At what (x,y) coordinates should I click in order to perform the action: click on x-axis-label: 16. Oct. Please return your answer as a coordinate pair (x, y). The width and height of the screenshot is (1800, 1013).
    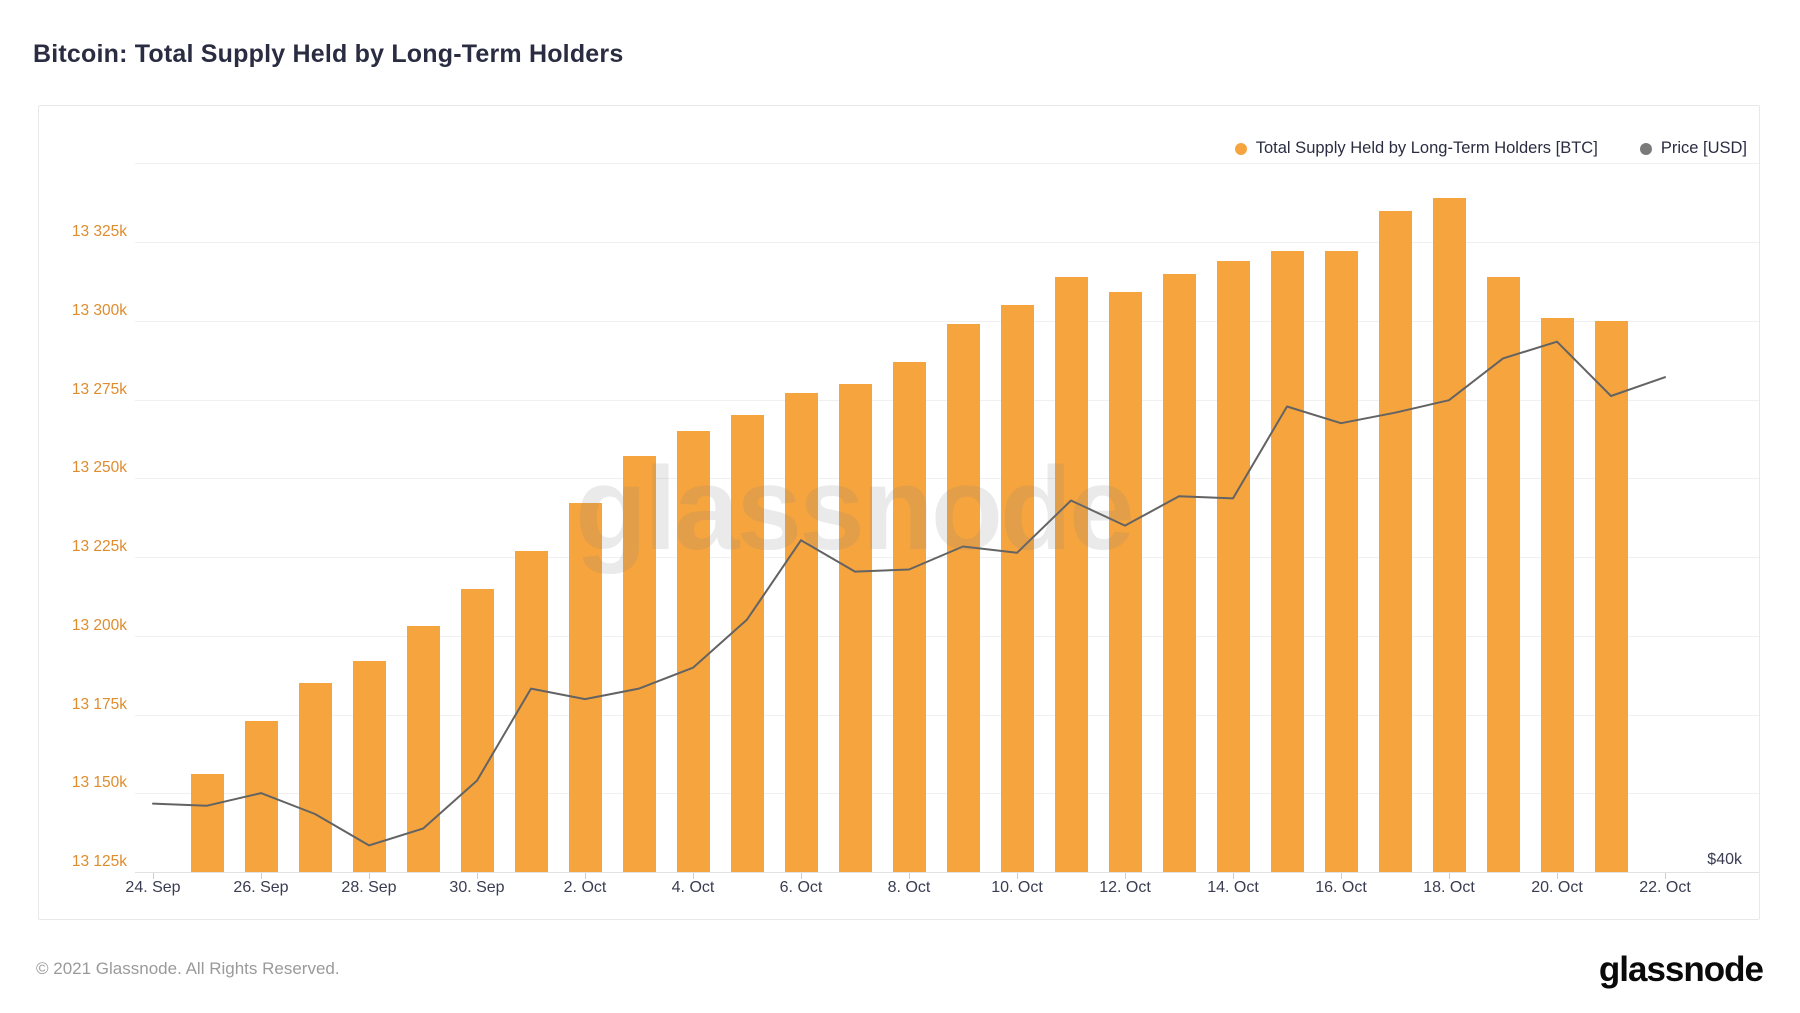
    Looking at the image, I should click on (1341, 887).